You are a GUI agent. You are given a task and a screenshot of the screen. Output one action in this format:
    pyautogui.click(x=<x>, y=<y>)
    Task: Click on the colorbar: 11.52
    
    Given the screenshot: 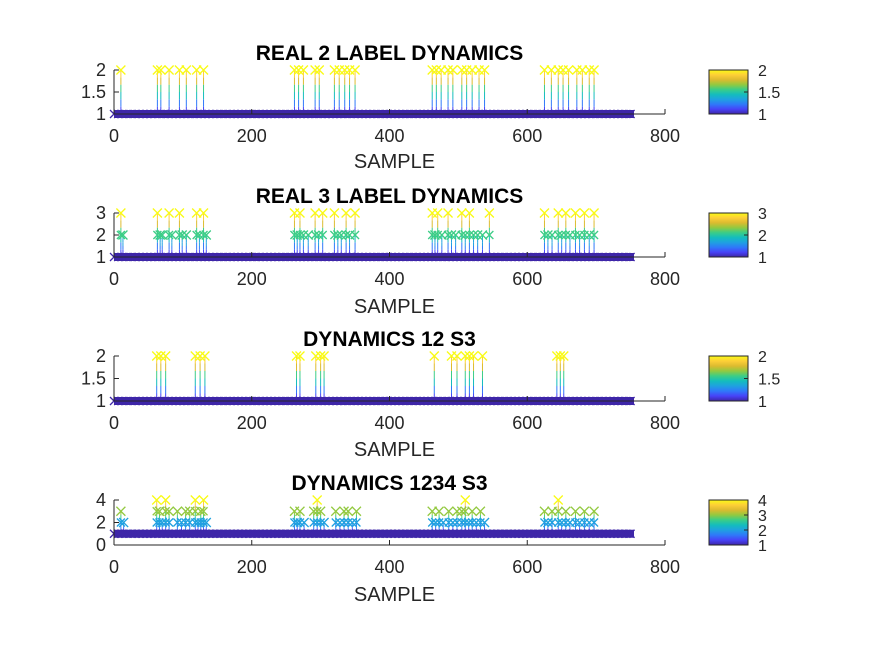 What is the action you would take?
    pyautogui.click(x=744, y=93)
    